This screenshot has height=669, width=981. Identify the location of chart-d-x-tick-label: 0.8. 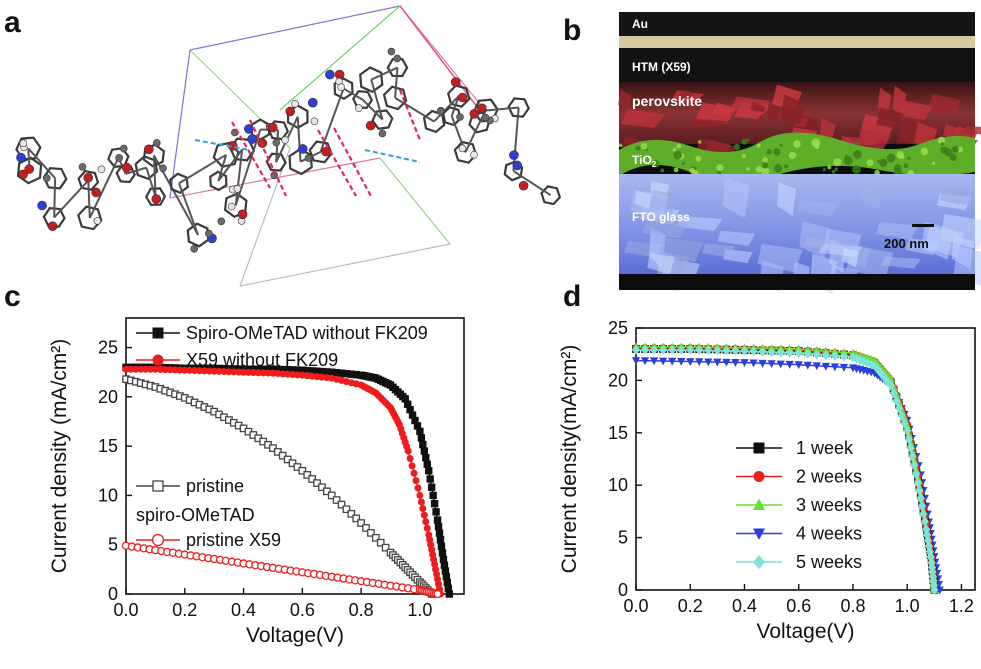
(852, 606).